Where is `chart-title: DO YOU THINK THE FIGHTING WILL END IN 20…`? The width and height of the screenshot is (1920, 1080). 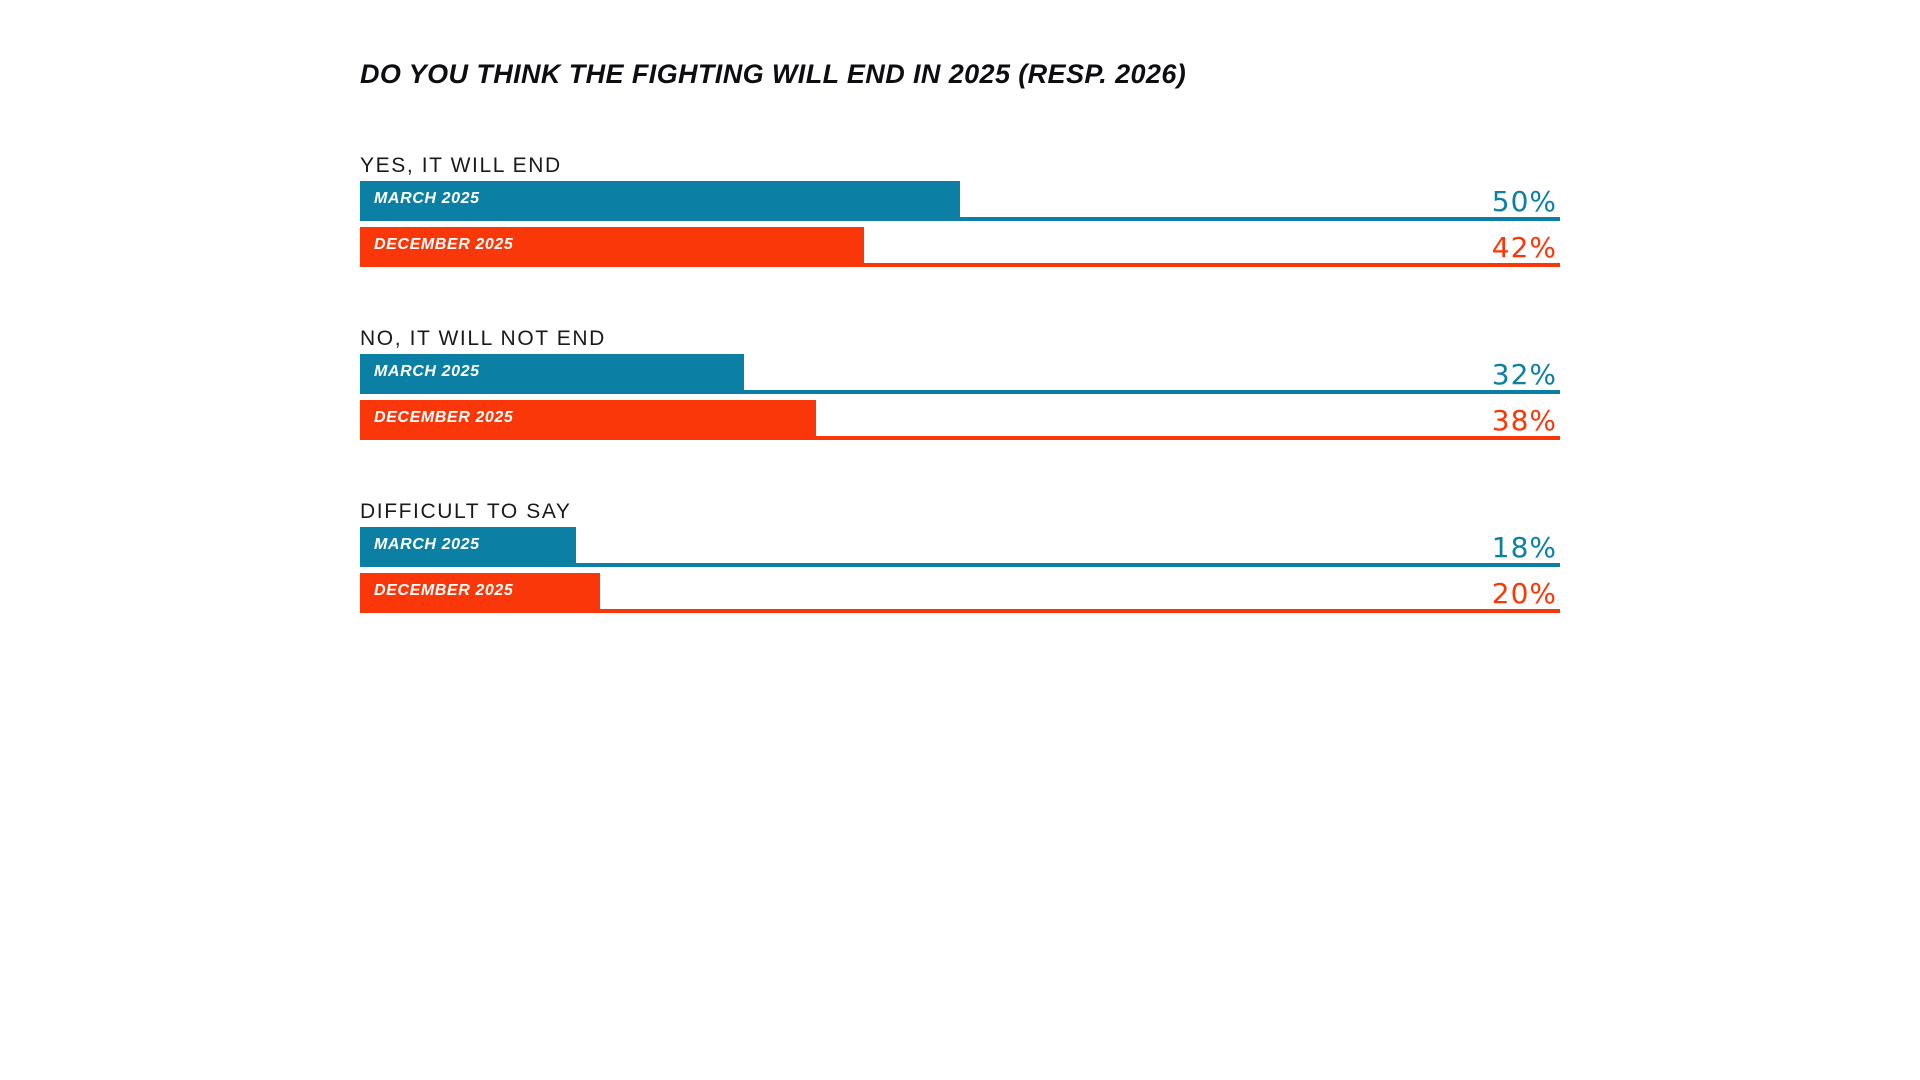 chart-title: DO YOU THINK THE FIGHTING WILL END IN 20… is located at coordinates (773, 74).